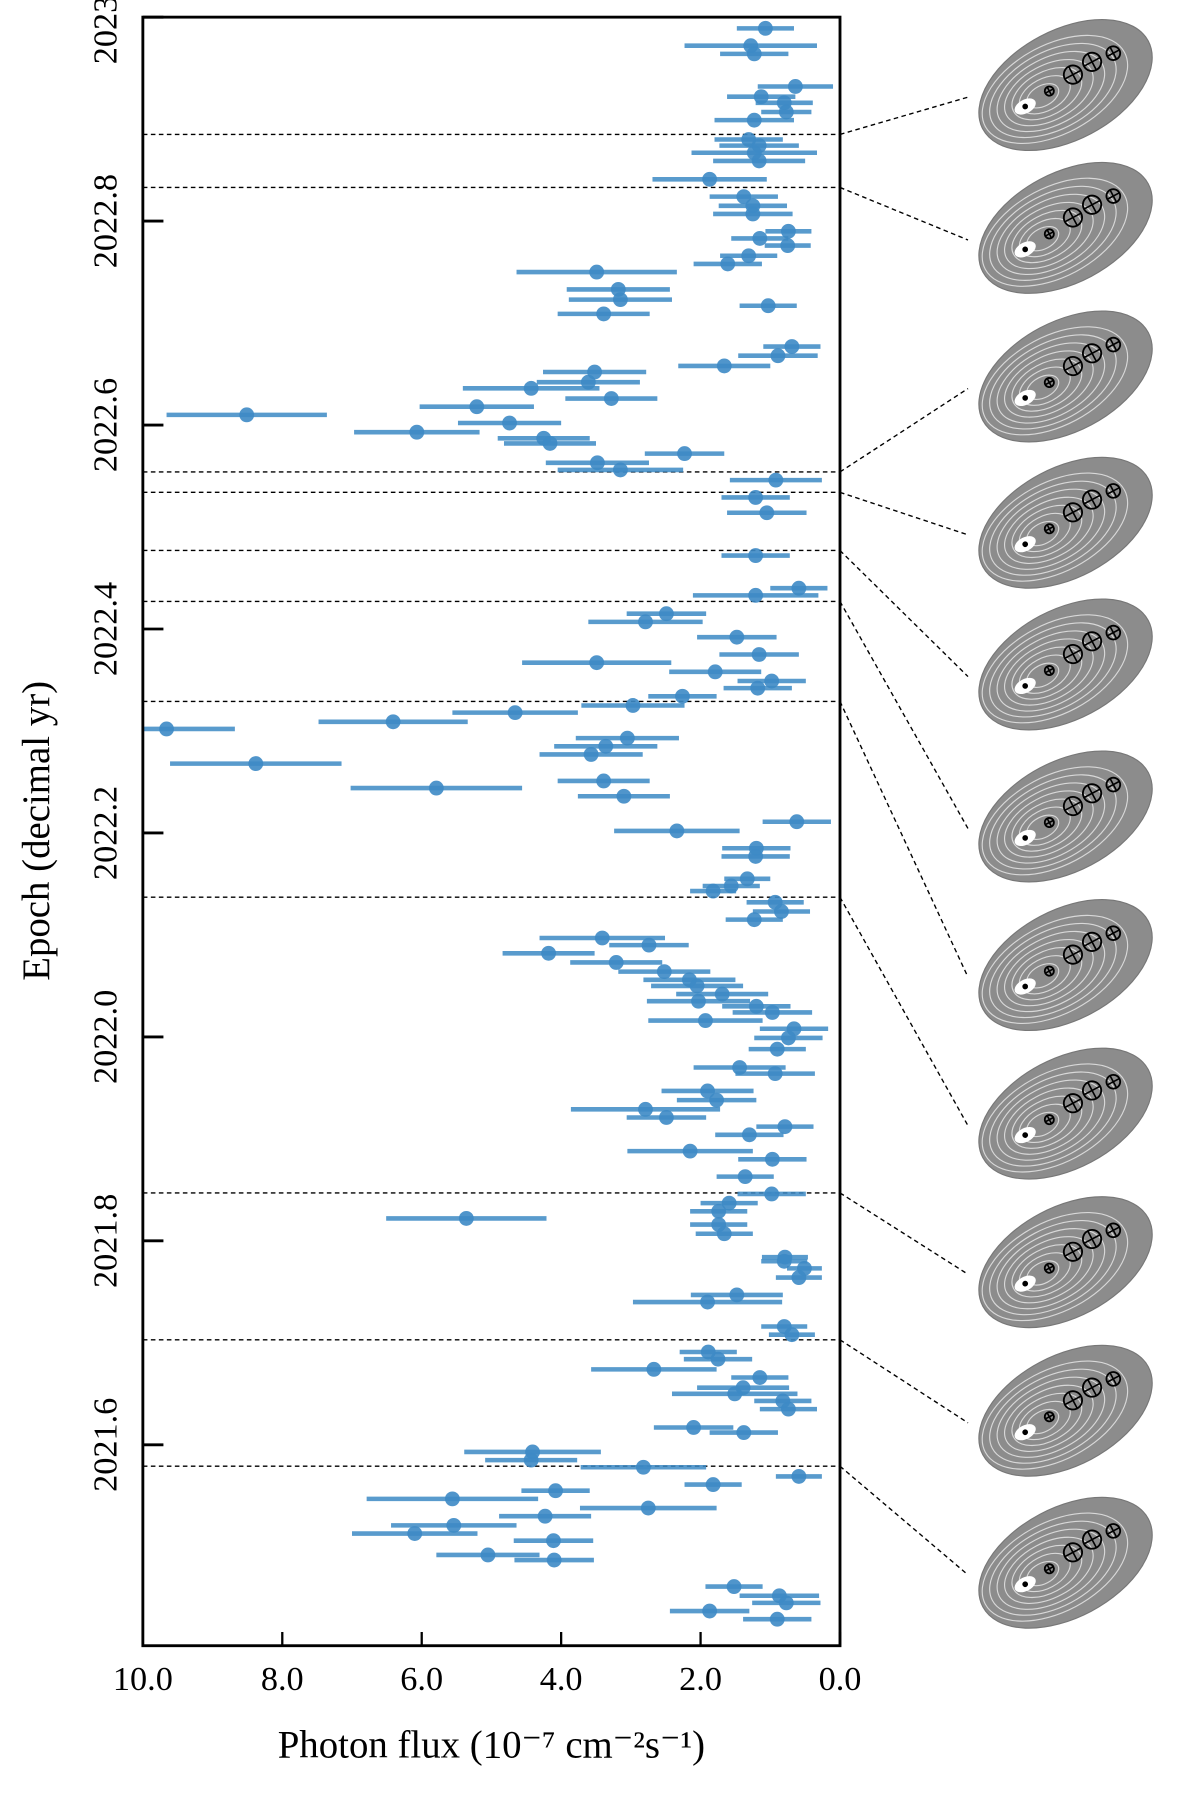 This screenshot has width=1200, height=1800. What do you see at coordinates (105, 425) in the screenshot?
I see `y-tick-label: 2022.6` at bounding box center [105, 425].